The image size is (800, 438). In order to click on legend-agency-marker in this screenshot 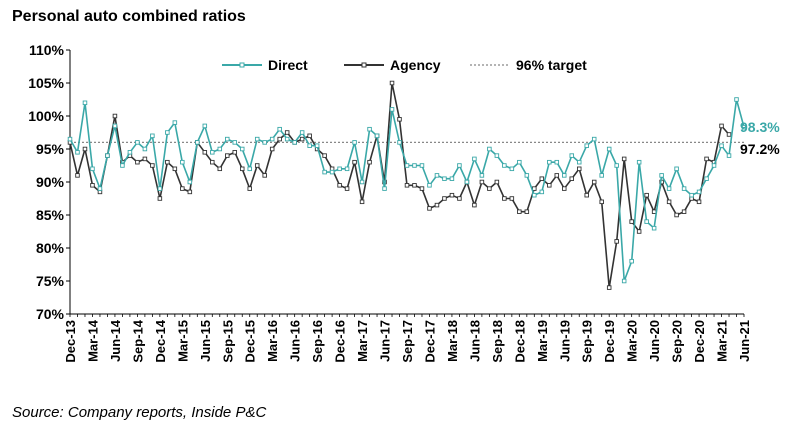, I will do `click(364, 65)`.